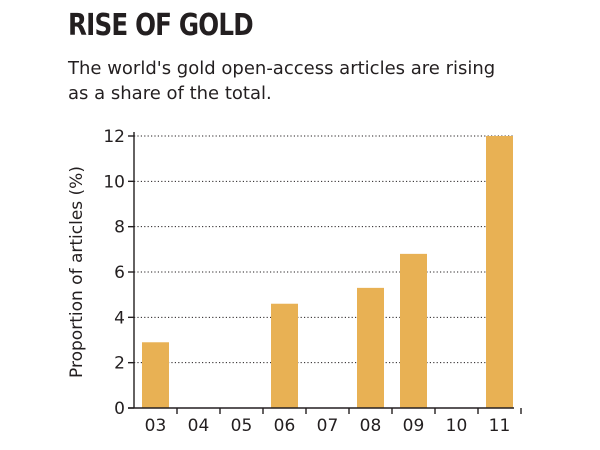 Image resolution: width=600 pixels, height=450 pixels. What do you see at coordinates (328, 426) in the screenshot?
I see `x-tick-label: 07` at bounding box center [328, 426].